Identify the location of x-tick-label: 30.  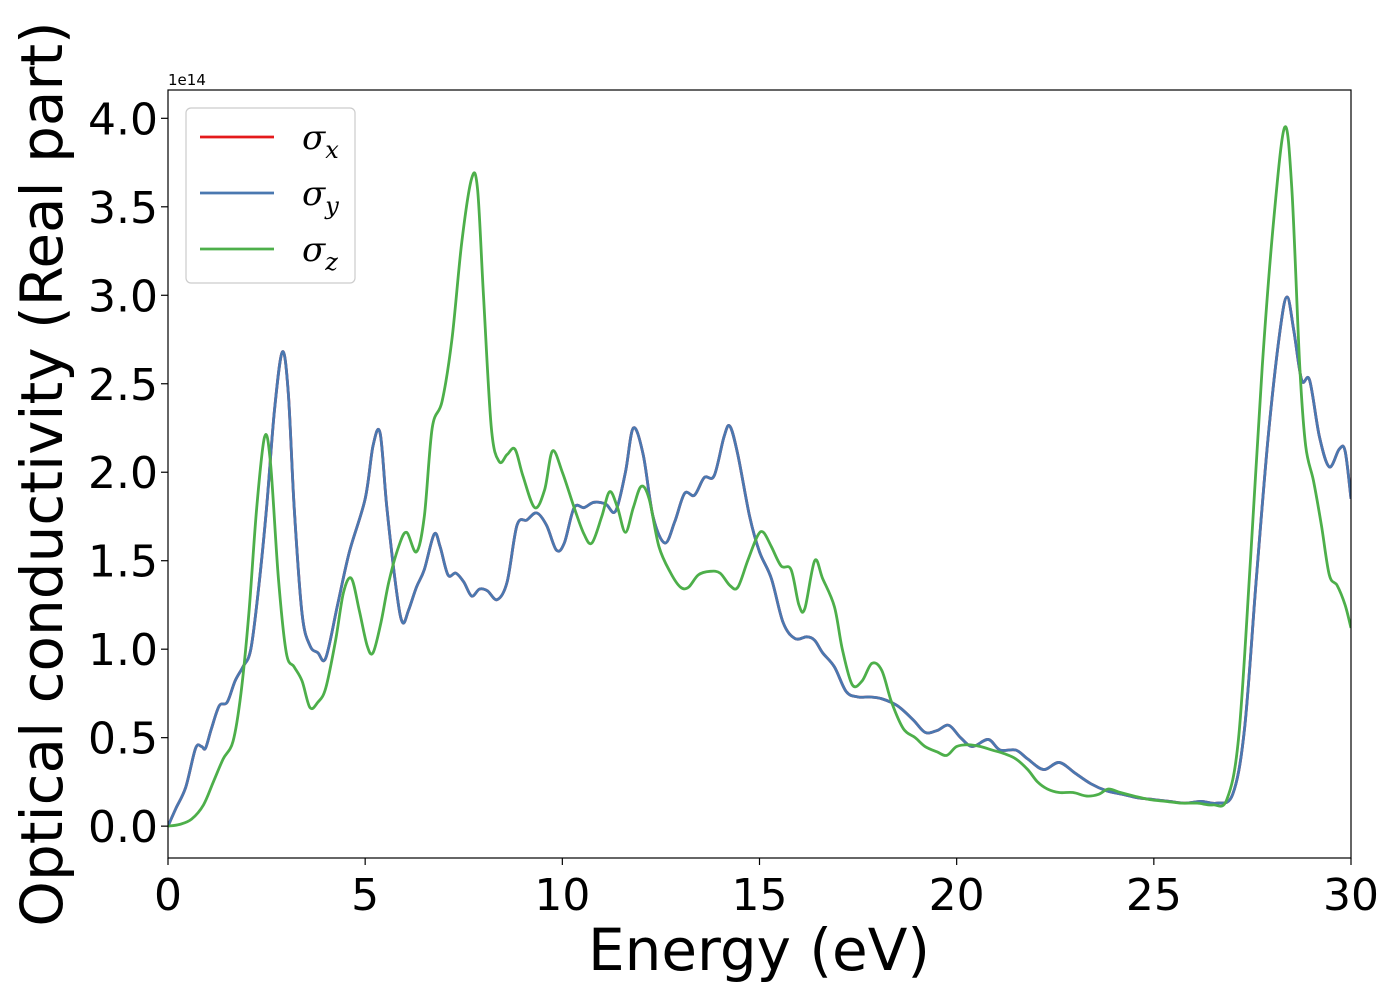
(1351, 895).